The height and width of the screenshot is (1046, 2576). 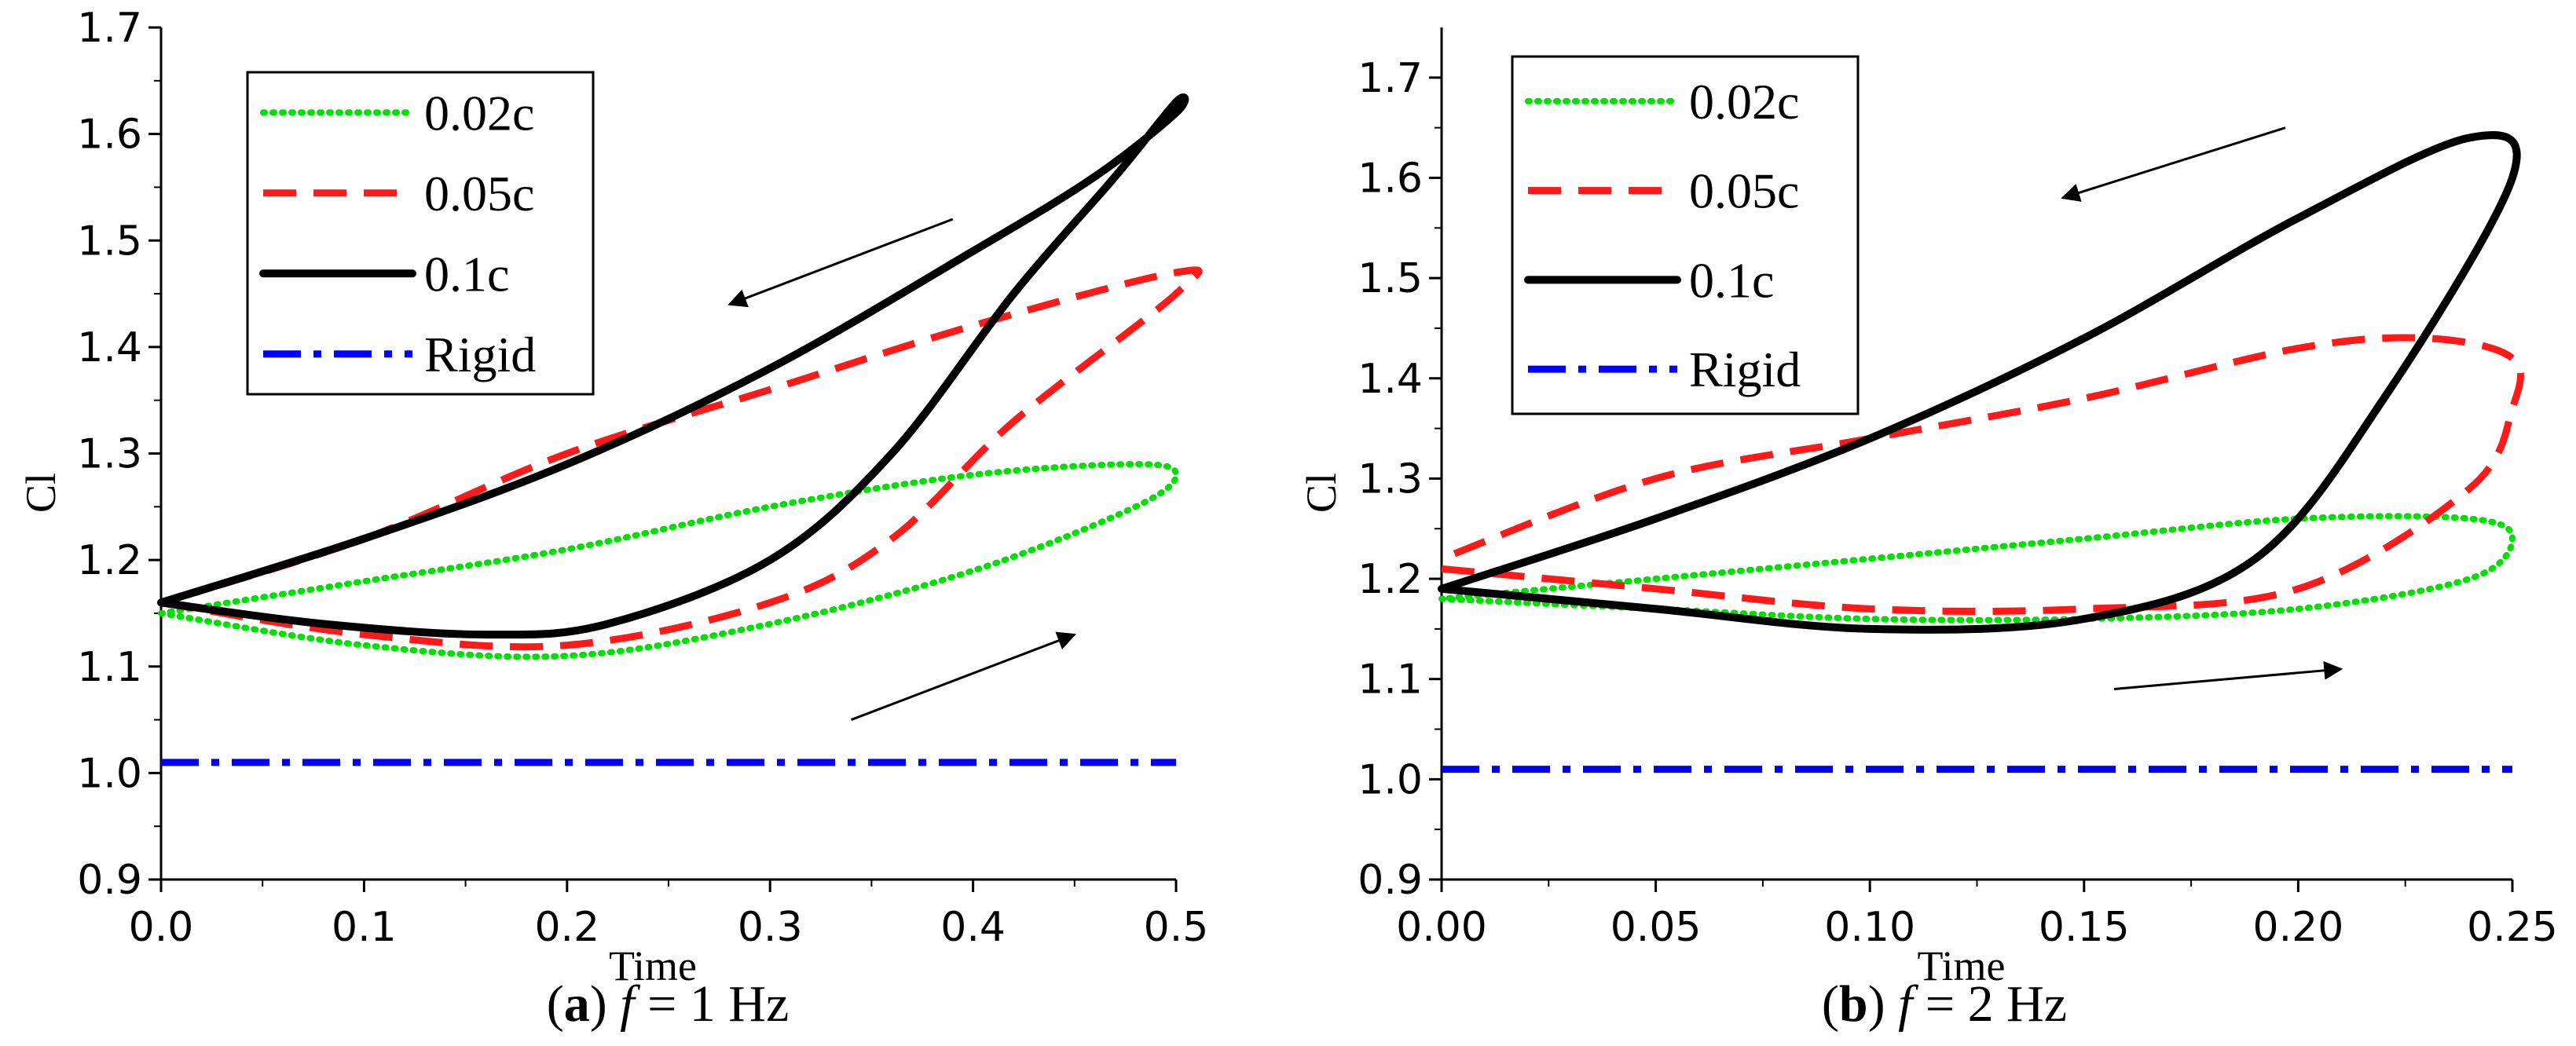 What do you see at coordinates (2512, 927) in the screenshot?
I see `x-tick-label: 0.25` at bounding box center [2512, 927].